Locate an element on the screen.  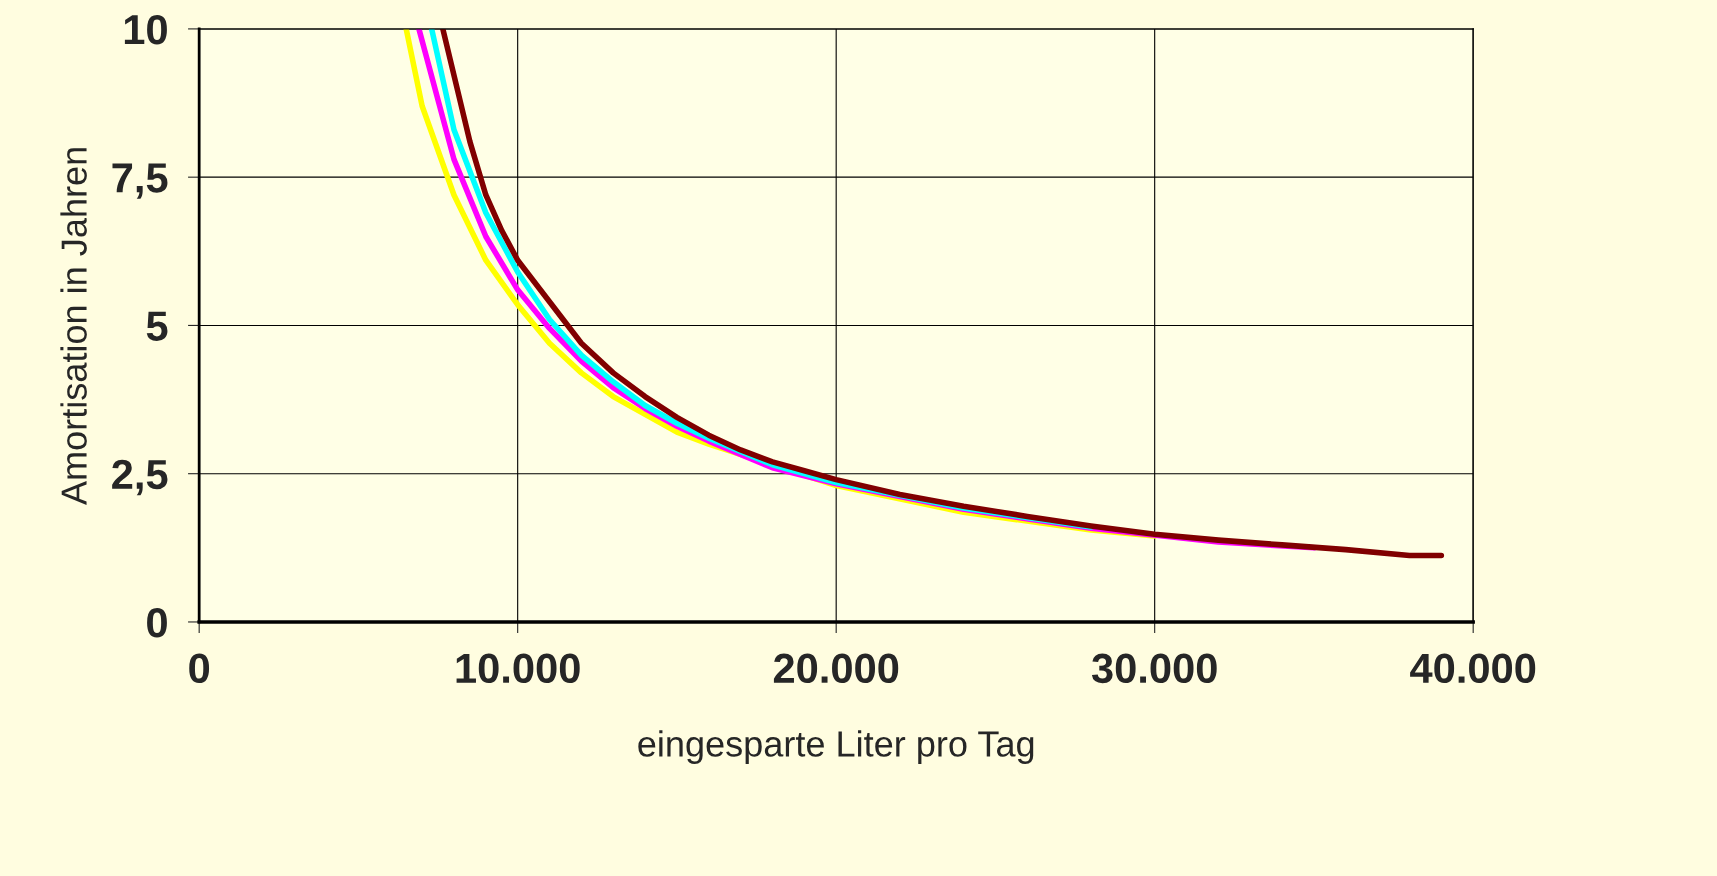
y-axis-title: Amortisation in Jahren is located at coordinates (73, 326).